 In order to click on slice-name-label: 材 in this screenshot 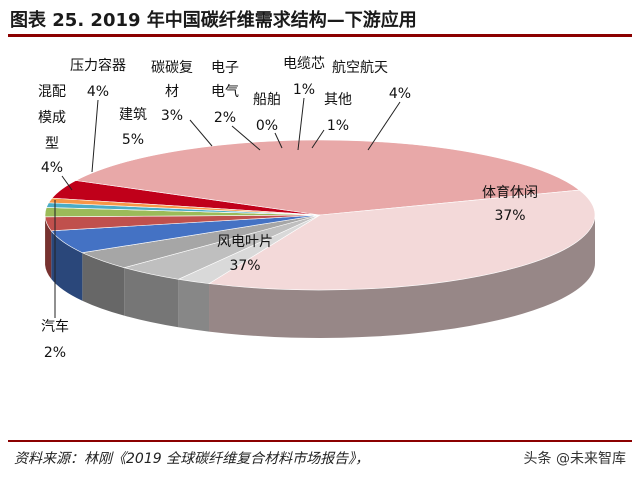, I will do `click(172, 92)`.